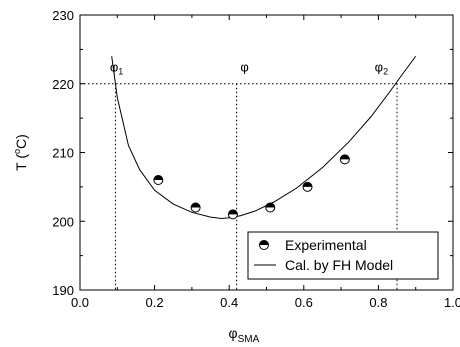 This screenshot has width=460, height=347. I want to click on phi-annotation: φ2, so click(381, 67).